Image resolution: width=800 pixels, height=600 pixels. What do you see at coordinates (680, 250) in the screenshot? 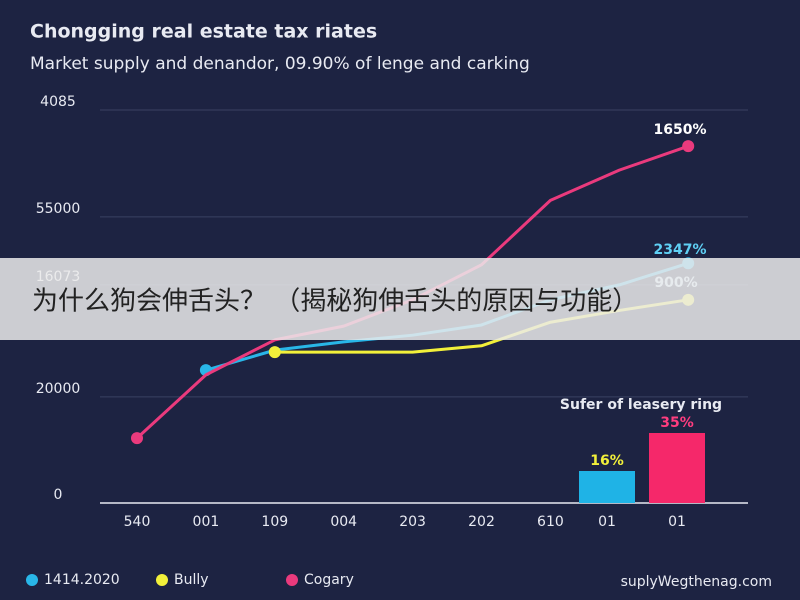
I see `annotation: 2347%` at bounding box center [680, 250].